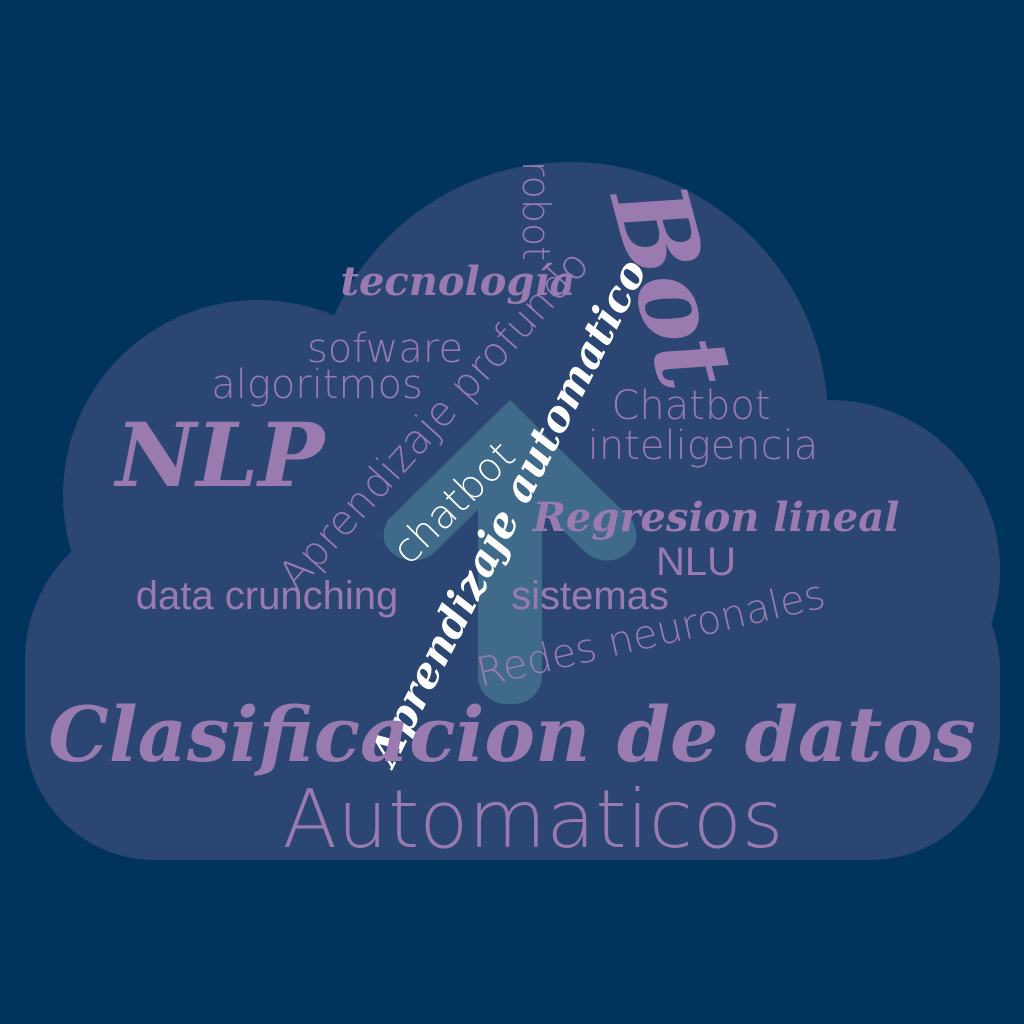 This screenshot has height=1024, width=1024. Describe the element at coordinates (458, 281) in the screenshot. I see `word-tecnologia: tecnología` at that location.